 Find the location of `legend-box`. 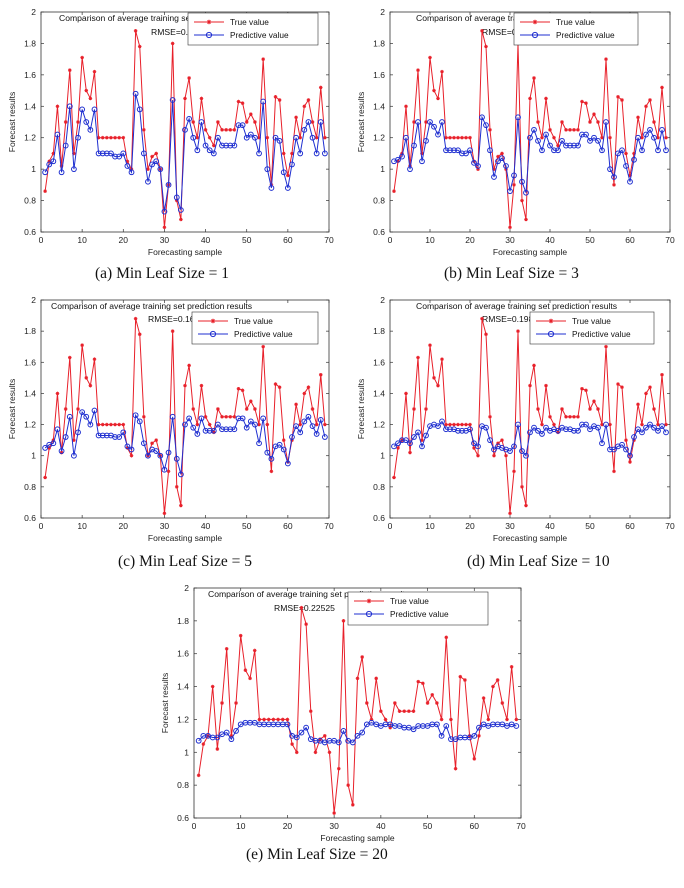

legend-box is located at coordinates (592, 328).